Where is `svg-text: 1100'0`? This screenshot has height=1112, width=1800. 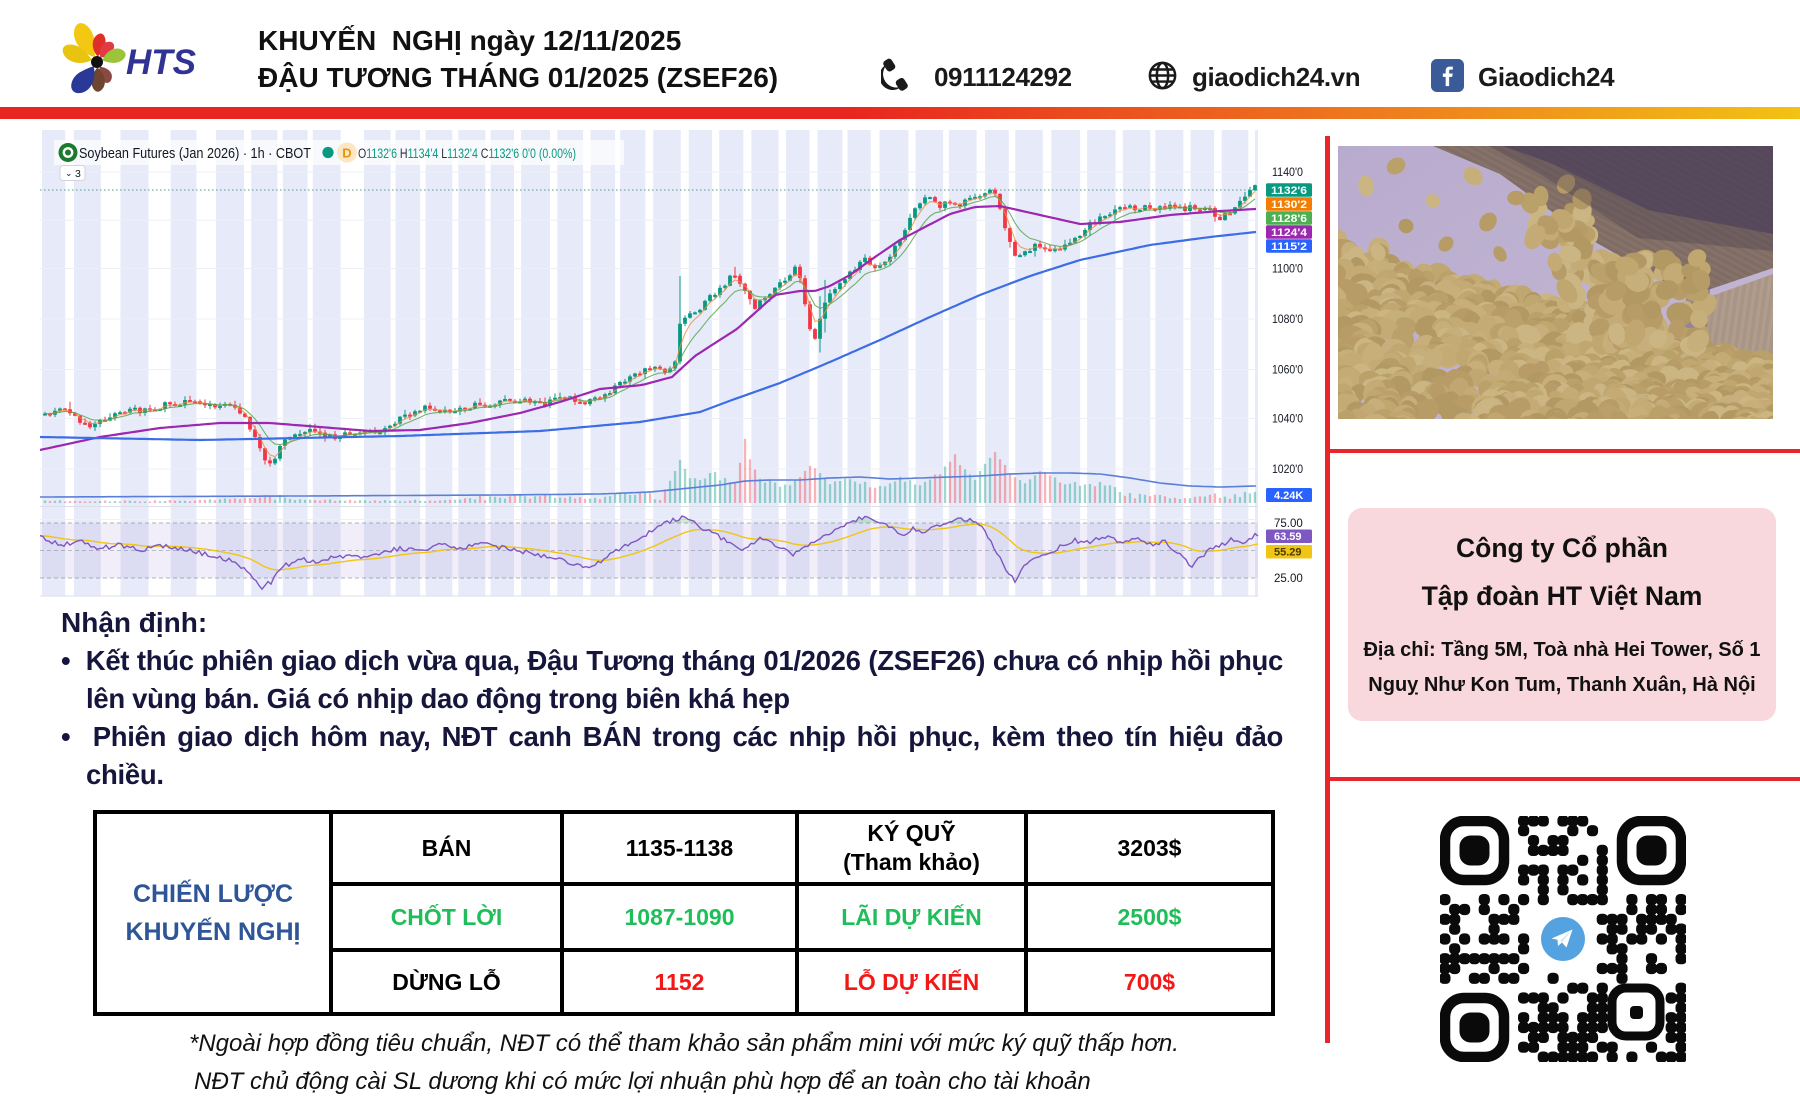
svg-text: 1100'0 is located at coordinates (1287, 270).